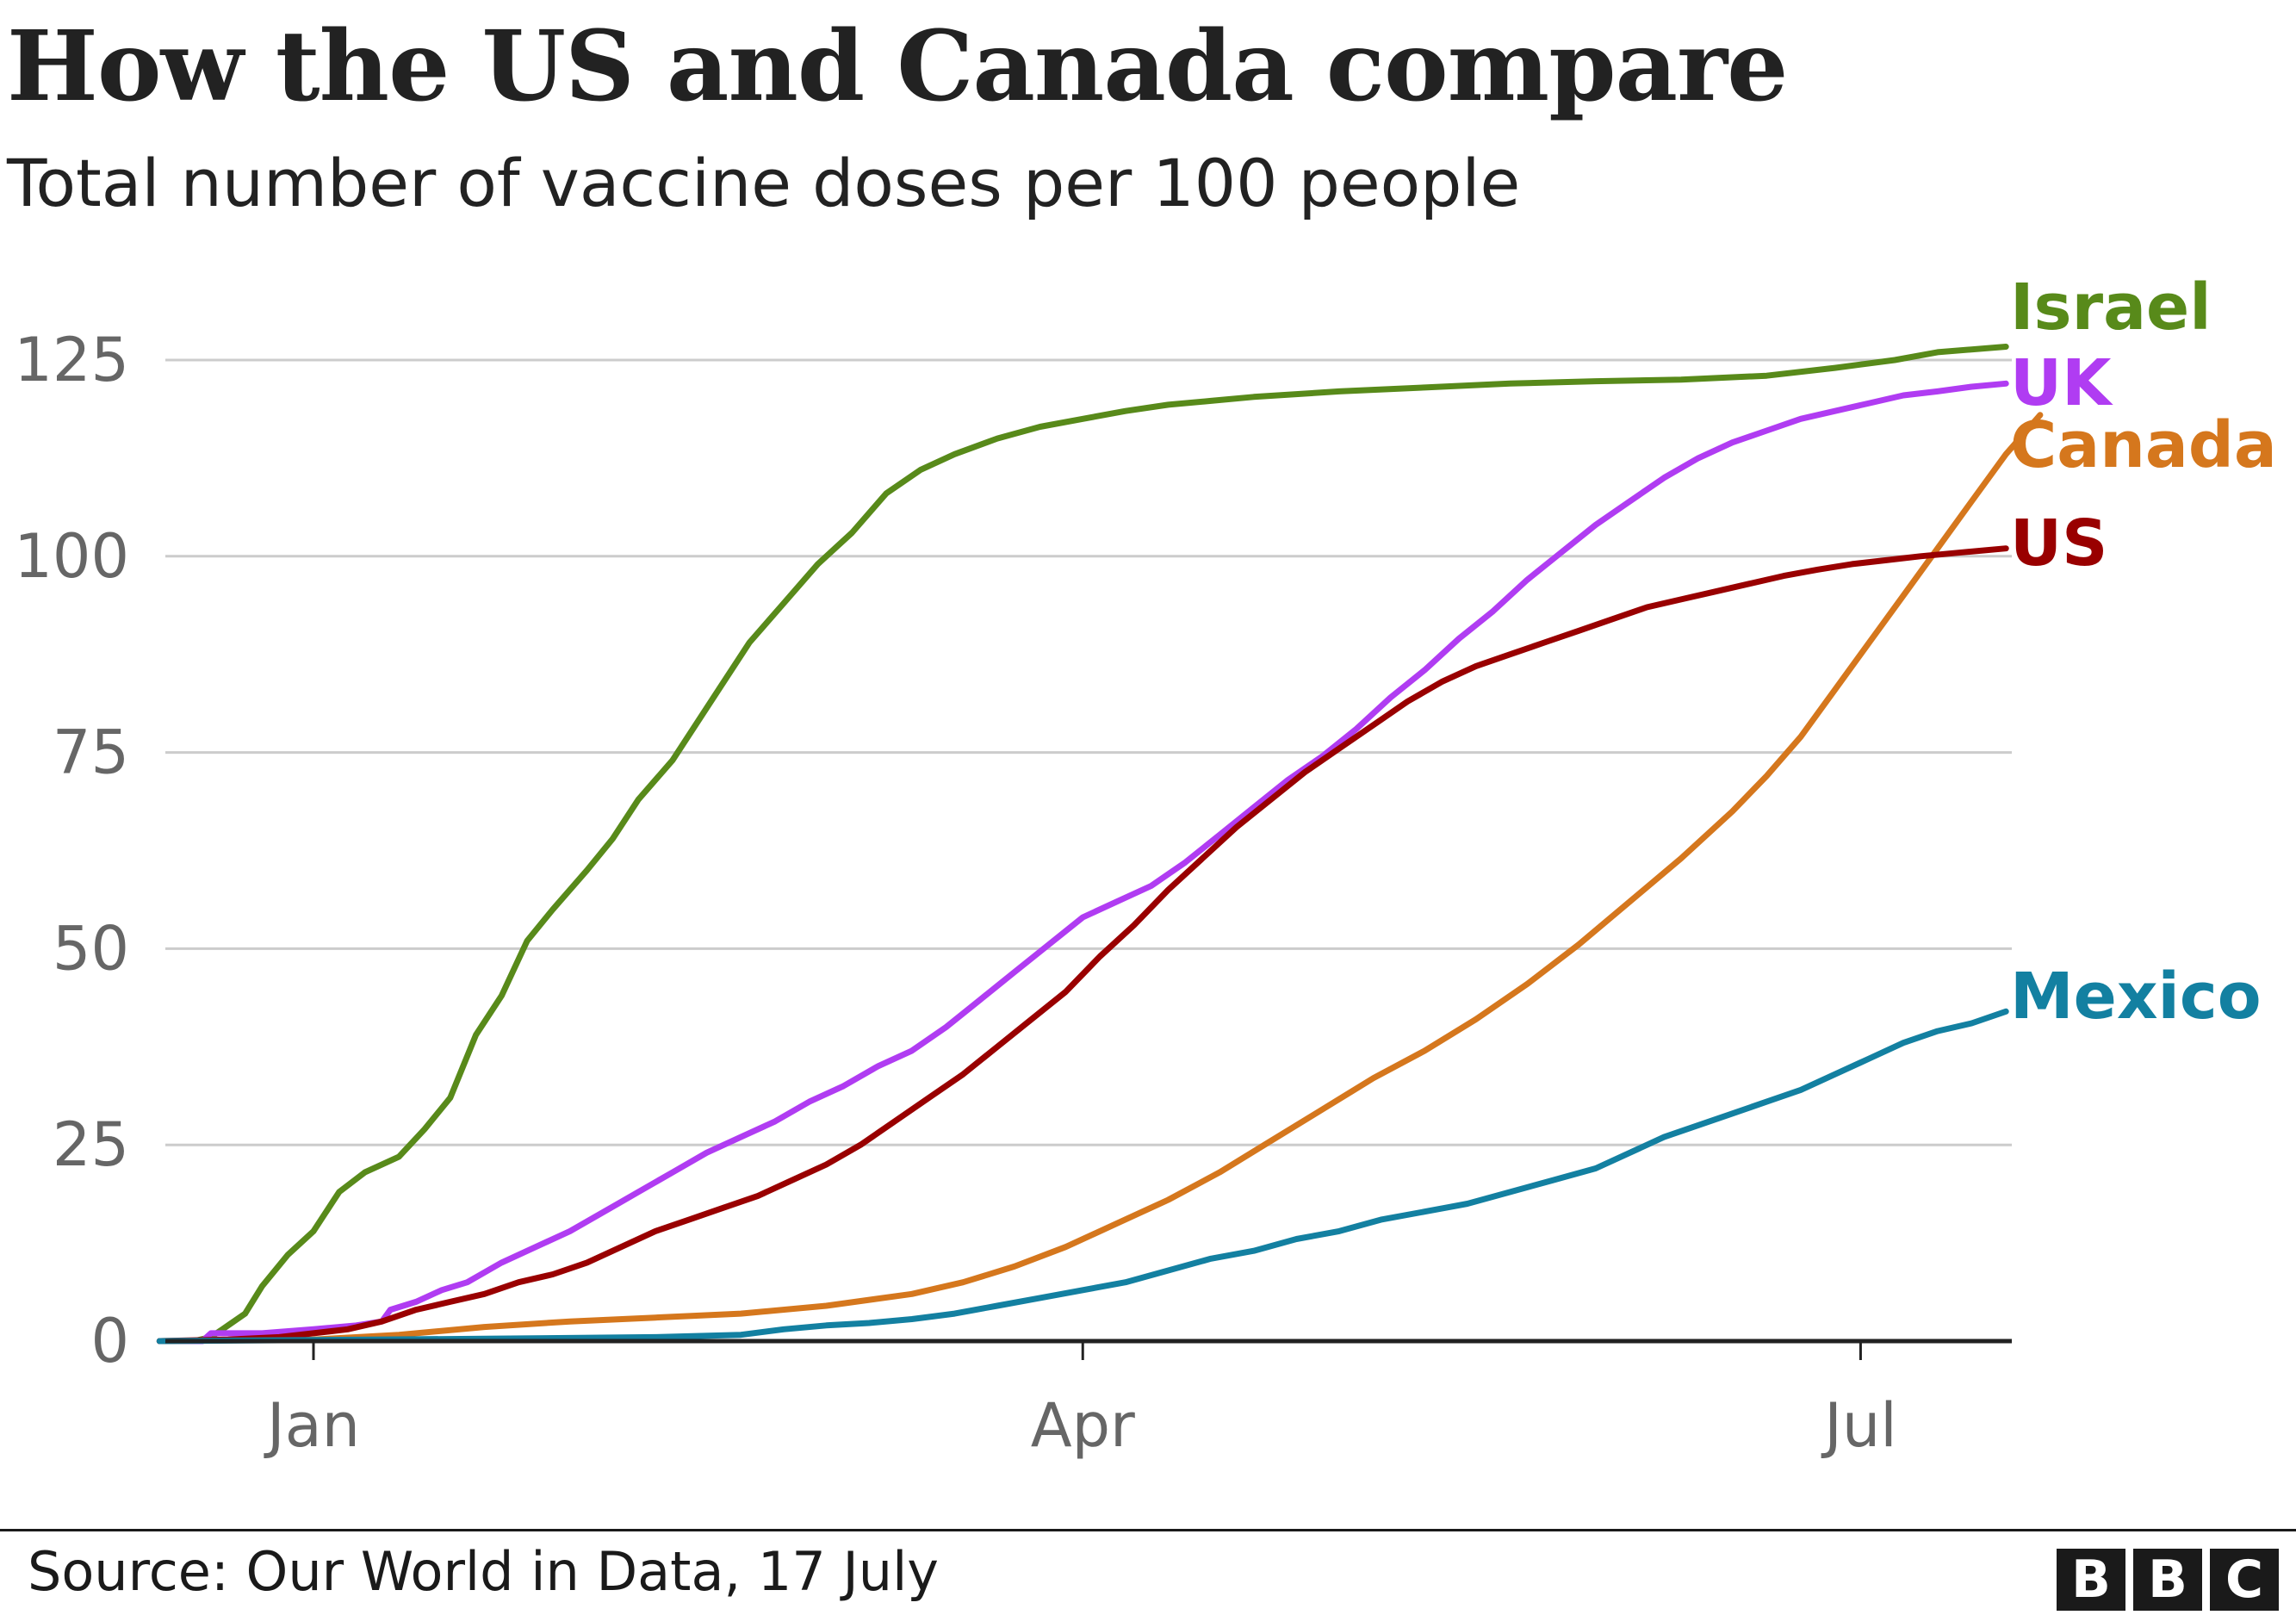  Describe the element at coordinates (91, 1144) in the screenshot. I see `y-tick-label-25: 25` at that location.